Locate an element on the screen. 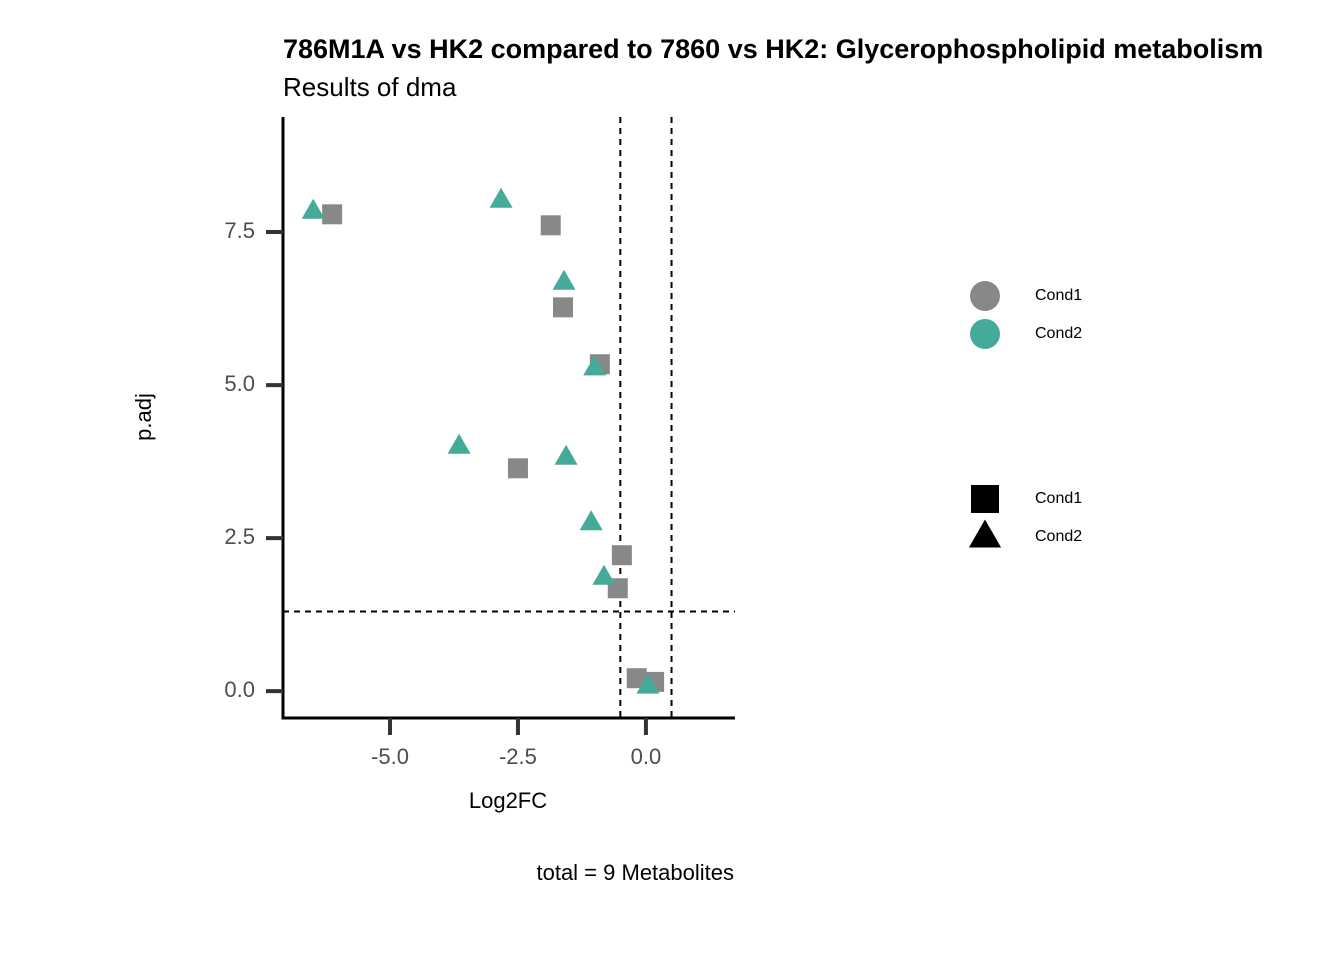  y-tick-label: 5.0 is located at coordinates (239, 383).